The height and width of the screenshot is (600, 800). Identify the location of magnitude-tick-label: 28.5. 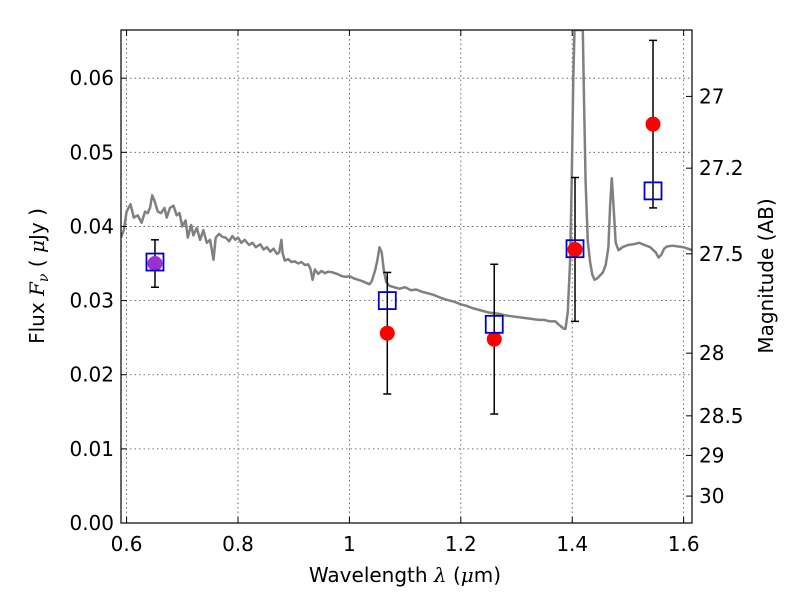
(721, 416).